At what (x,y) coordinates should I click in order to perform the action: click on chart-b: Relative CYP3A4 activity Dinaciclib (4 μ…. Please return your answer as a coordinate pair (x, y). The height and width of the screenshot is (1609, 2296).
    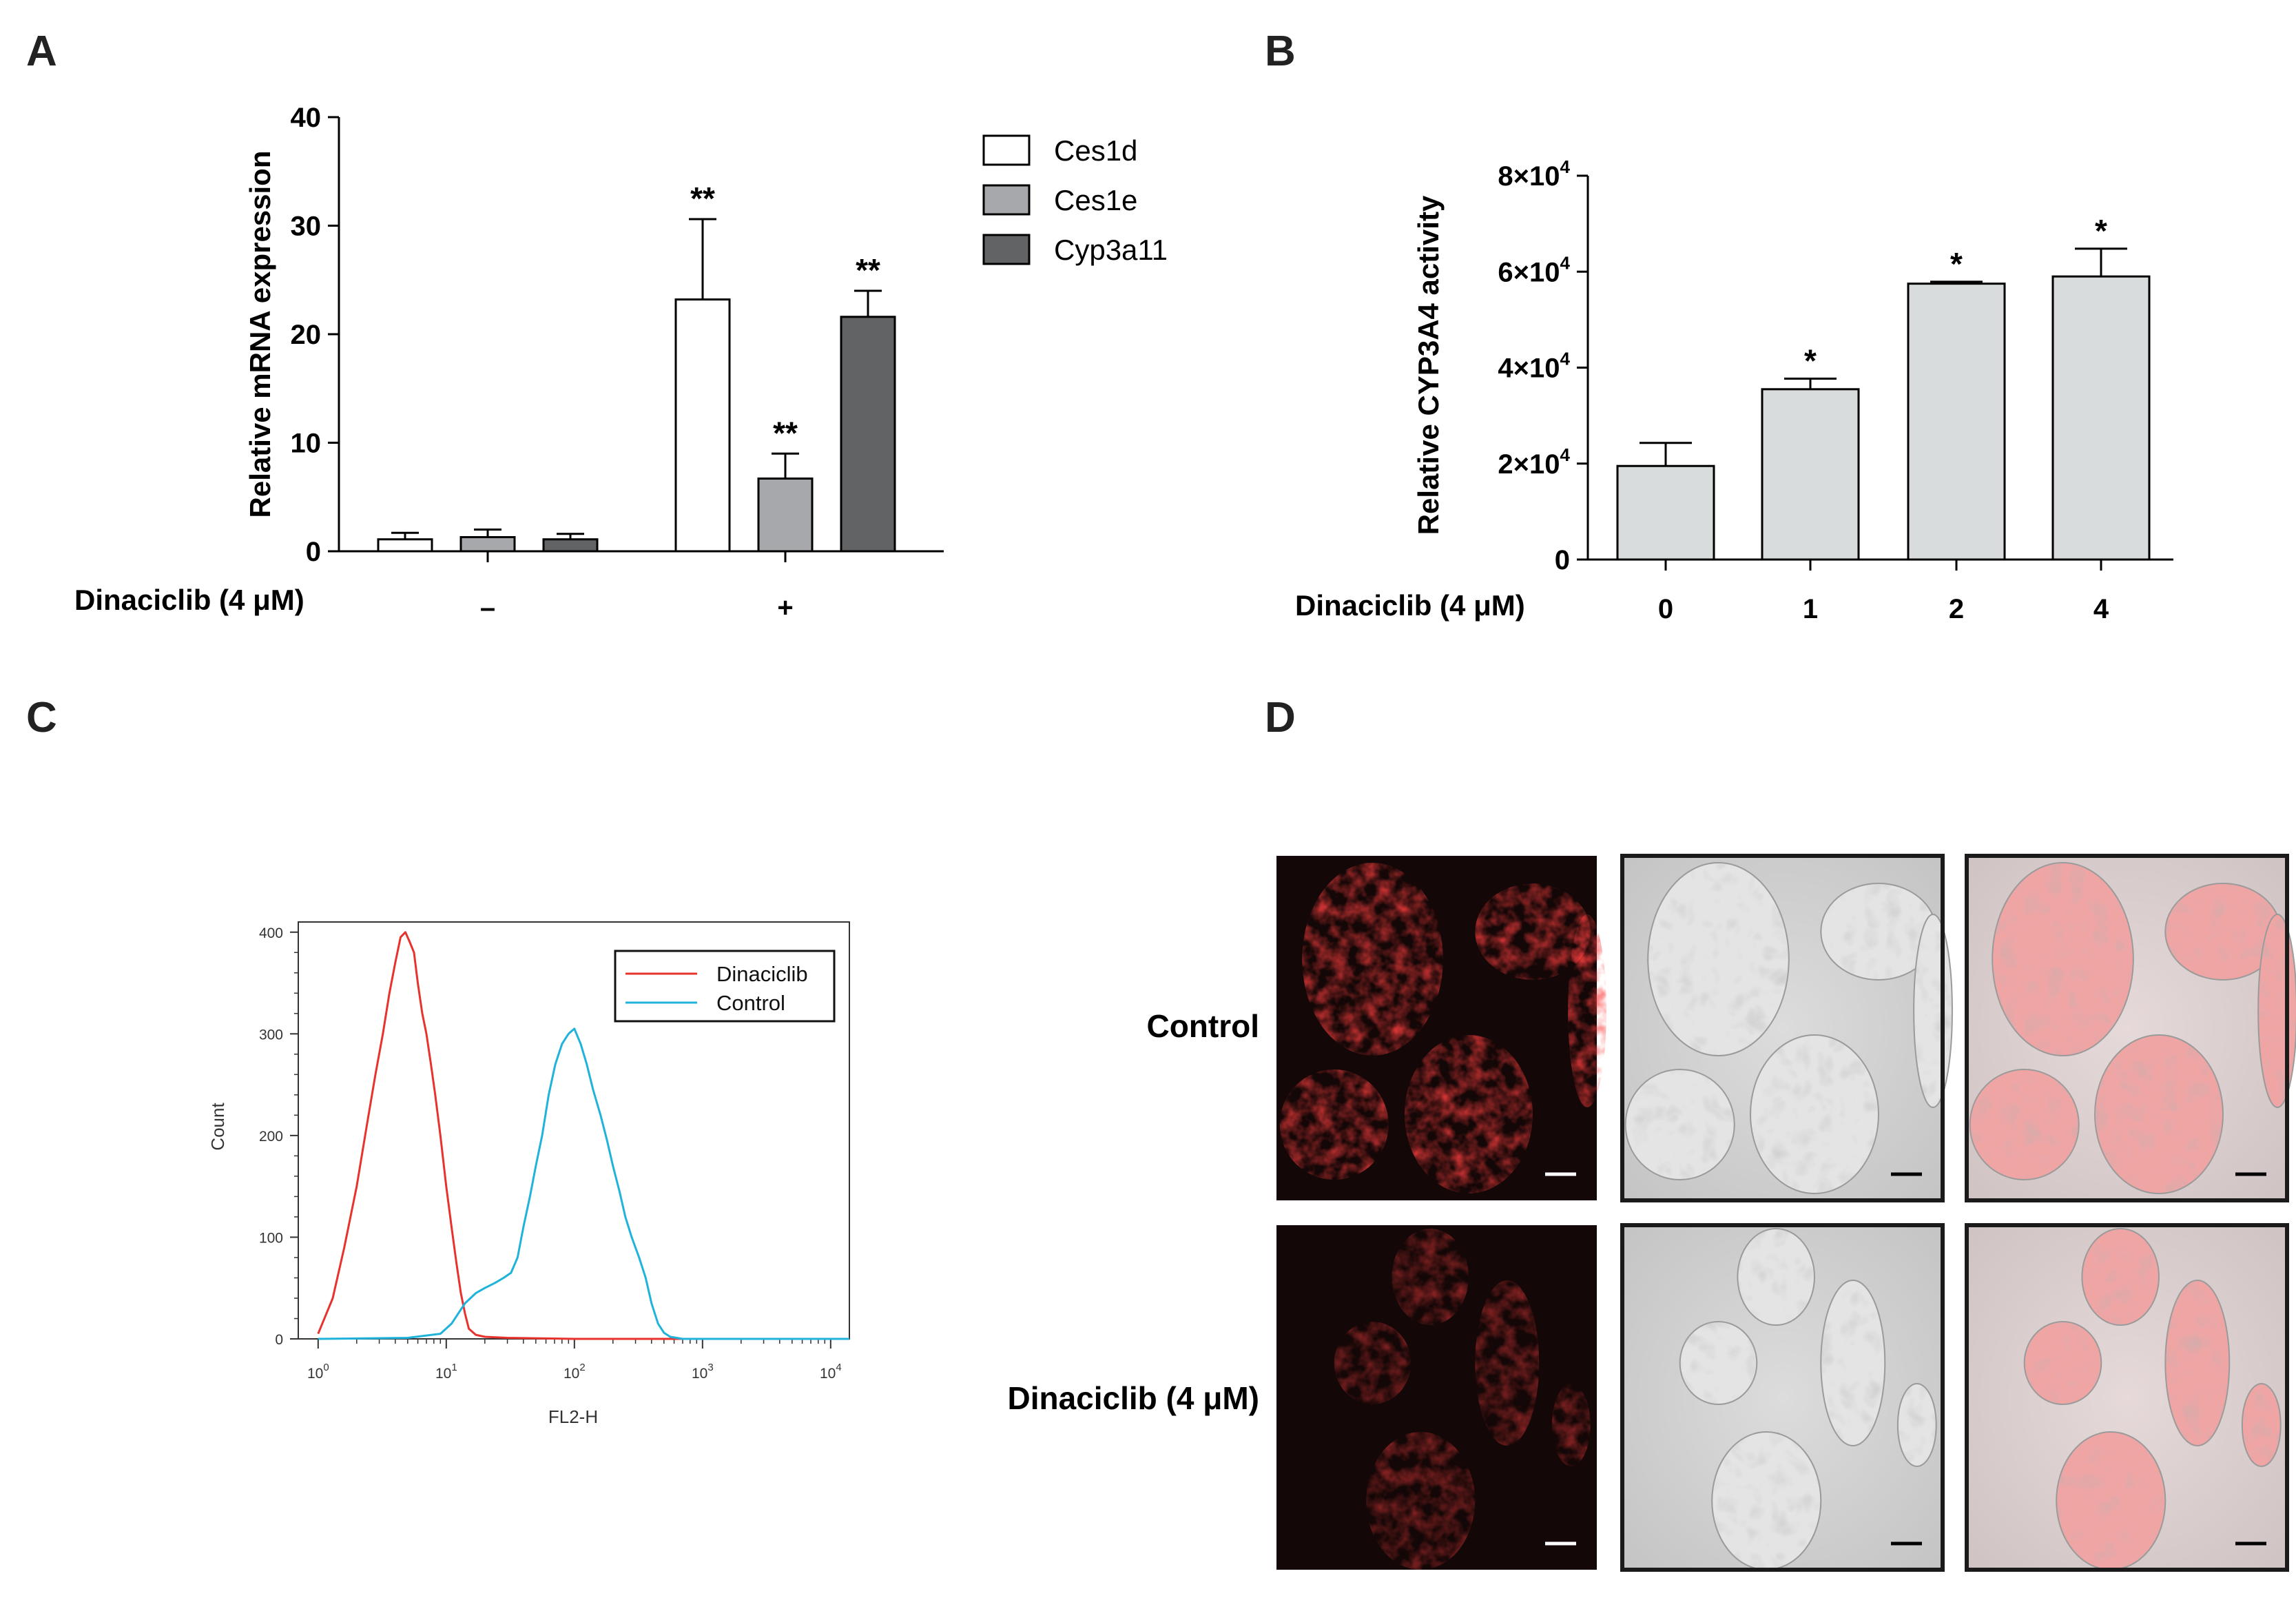
    Looking at the image, I should click on (1734, 390).